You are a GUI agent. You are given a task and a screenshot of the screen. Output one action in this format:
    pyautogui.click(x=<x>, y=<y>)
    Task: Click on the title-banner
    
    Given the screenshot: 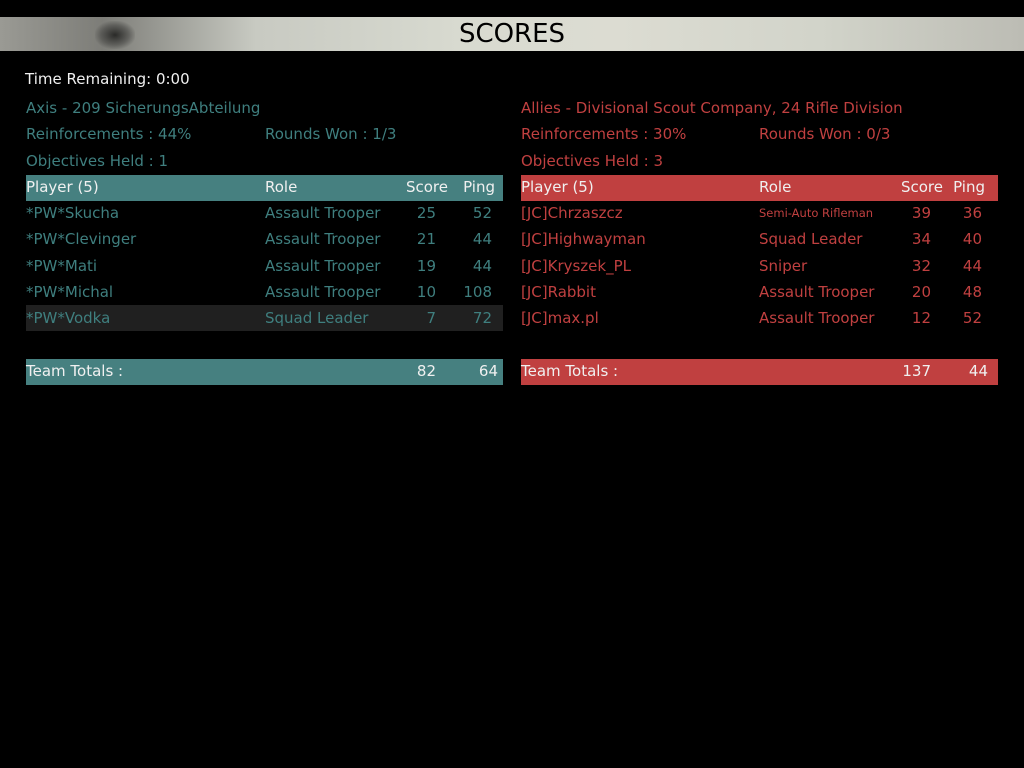 What is the action you would take?
    pyautogui.click(x=512, y=34)
    